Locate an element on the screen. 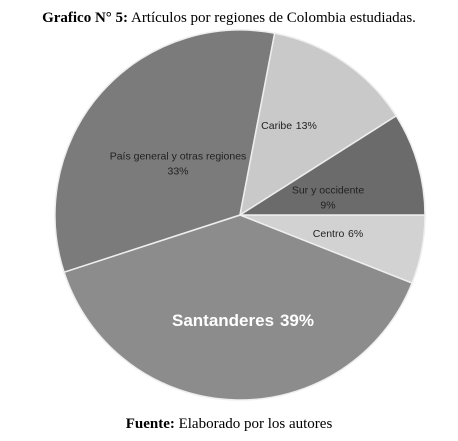 The image size is (458, 441). slice-label: Centro 6% is located at coordinates (338, 234).